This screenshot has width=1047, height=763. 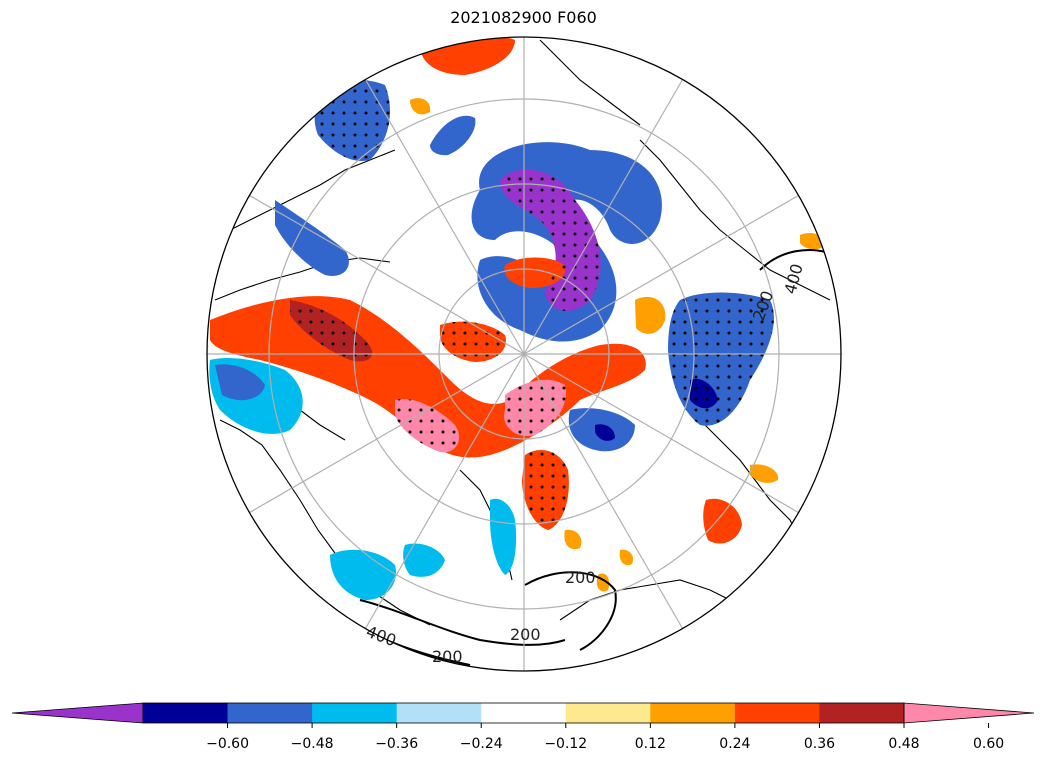 What do you see at coordinates (227, 744) in the screenshot?
I see `colorbar-tick-label: −0.60` at bounding box center [227, 744].